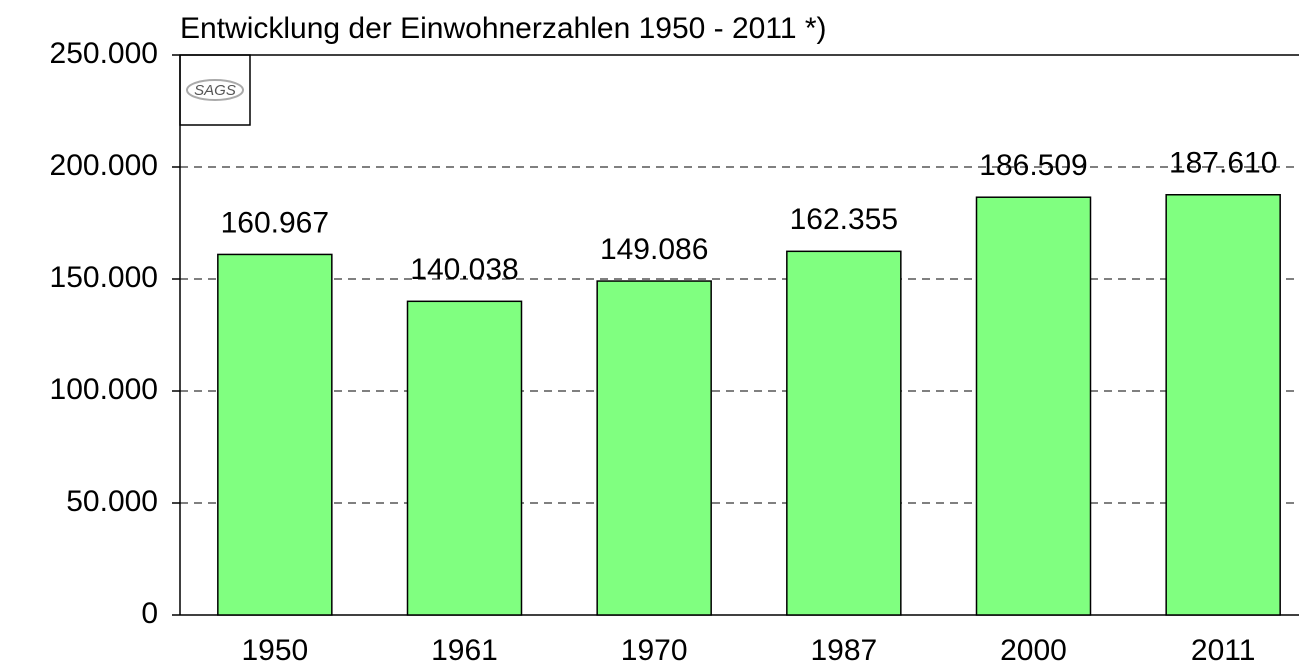  Describe the element at coordinates (104, 277) in the screenshot. I see `y-tick-label: 150.000` at that location.